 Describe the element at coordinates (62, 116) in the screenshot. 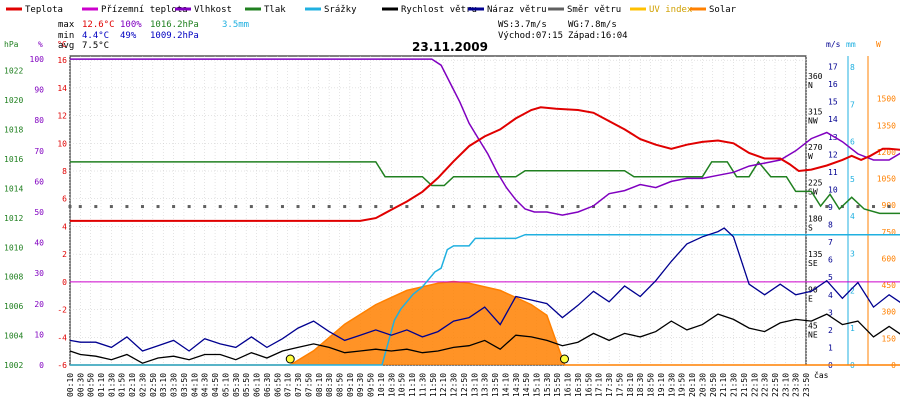

I see `tick-temperature: 12` at that location.